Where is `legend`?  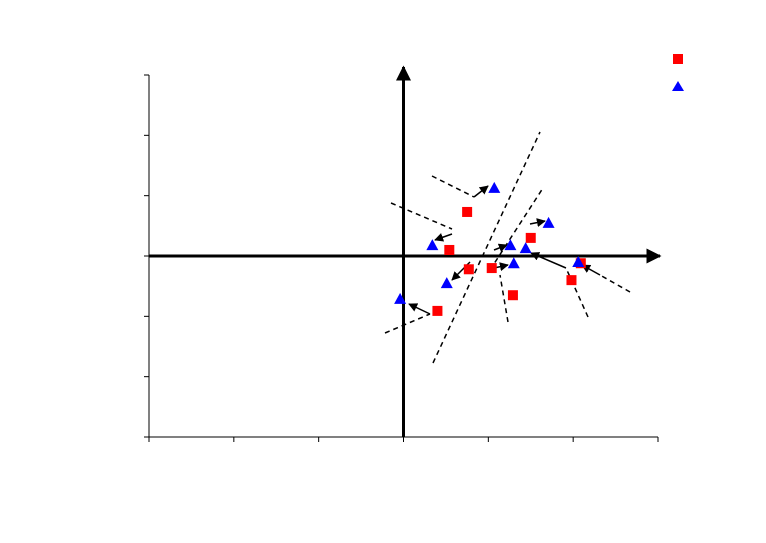 legend is located at coordinates (678, 72).